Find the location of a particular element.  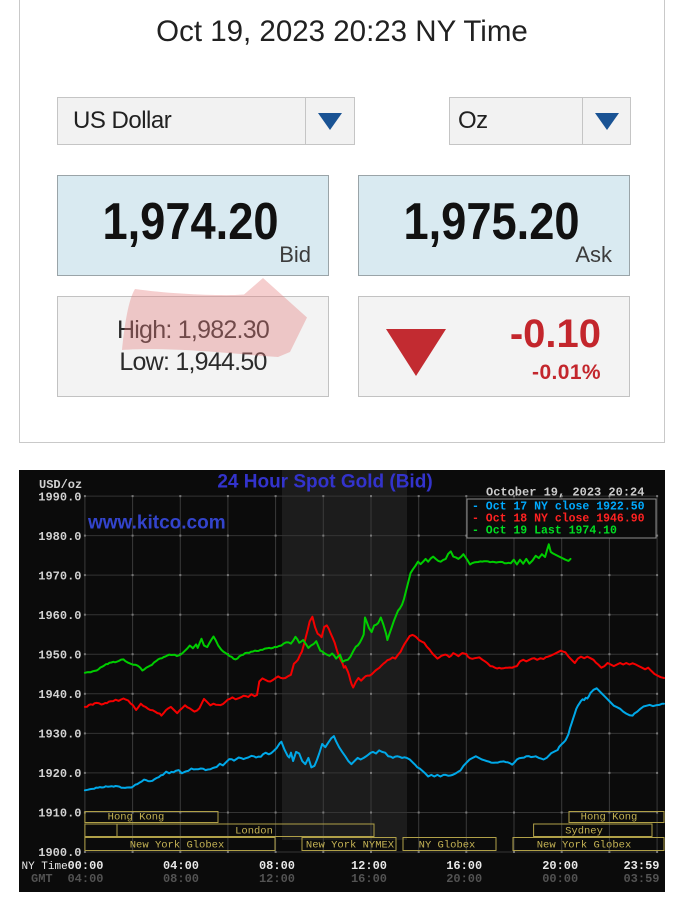

svg-text: www.kitco.com is located at coordinates (156, 523).